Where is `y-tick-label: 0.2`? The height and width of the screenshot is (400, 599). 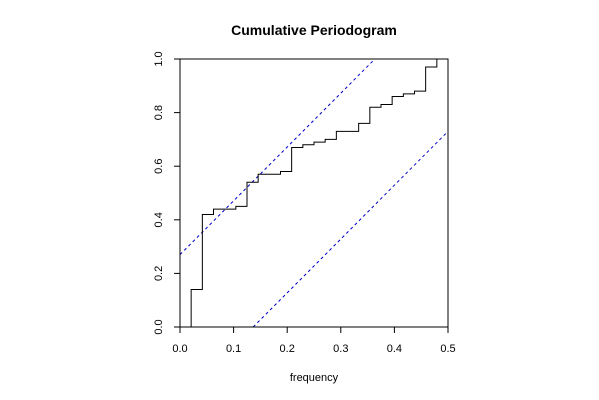 y-tick-label: 0.2 is located at coordinates (159, 273).